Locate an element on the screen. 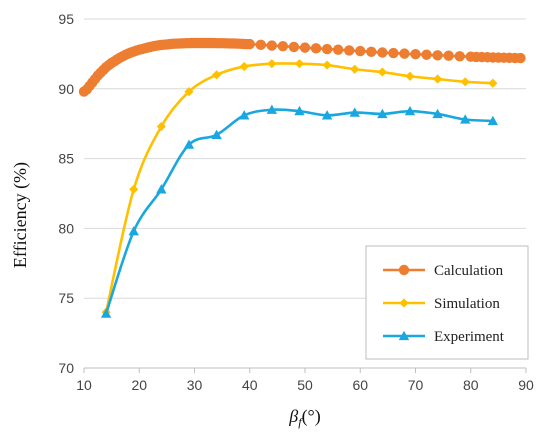  legend-marker-calculation is located at coordinates (404, 270).